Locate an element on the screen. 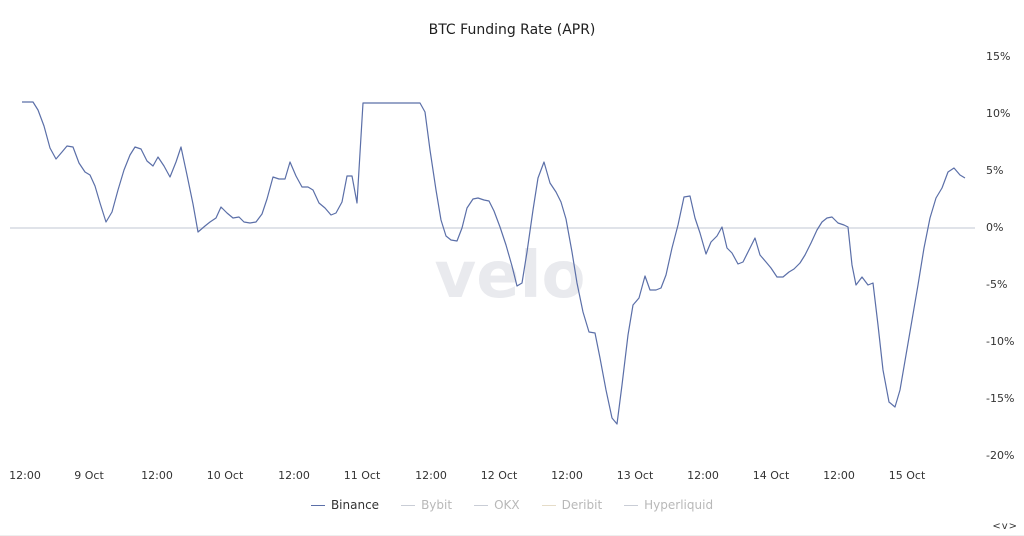  legend-label: OKX is located at coordinates (507, 505).